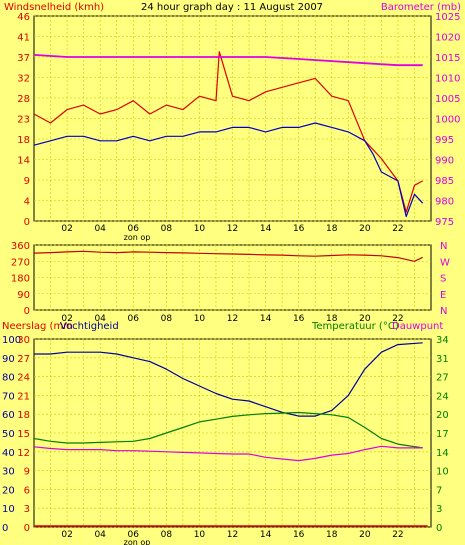  I want to click on wind-axis-tick: 32, so click(23, 79).